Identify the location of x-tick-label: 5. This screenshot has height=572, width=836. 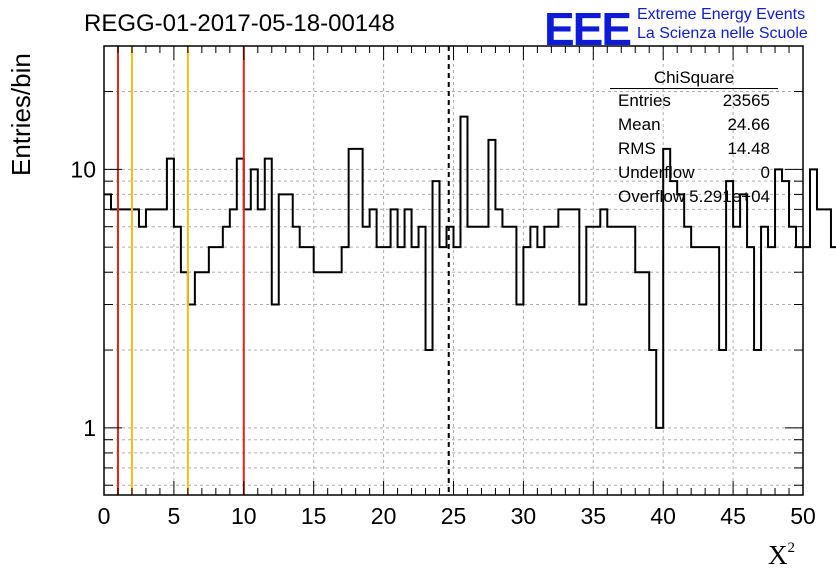
(174, 516).